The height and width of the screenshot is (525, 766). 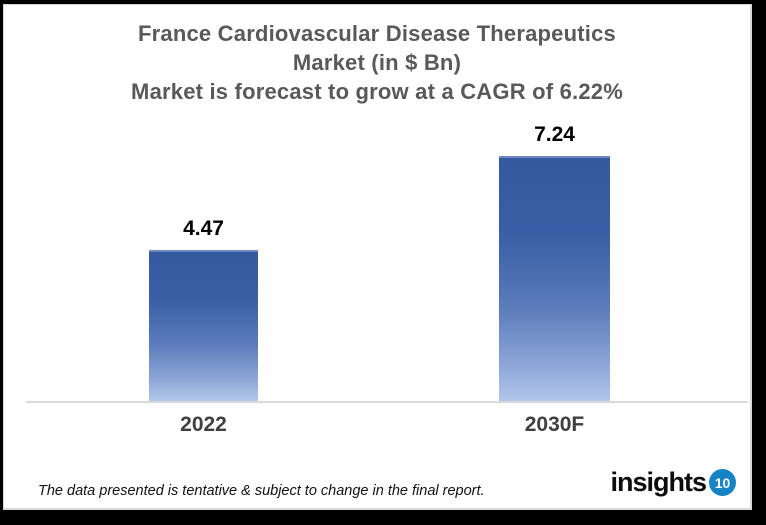 I want to click on x-axis-line, so click(x=387, y=402).